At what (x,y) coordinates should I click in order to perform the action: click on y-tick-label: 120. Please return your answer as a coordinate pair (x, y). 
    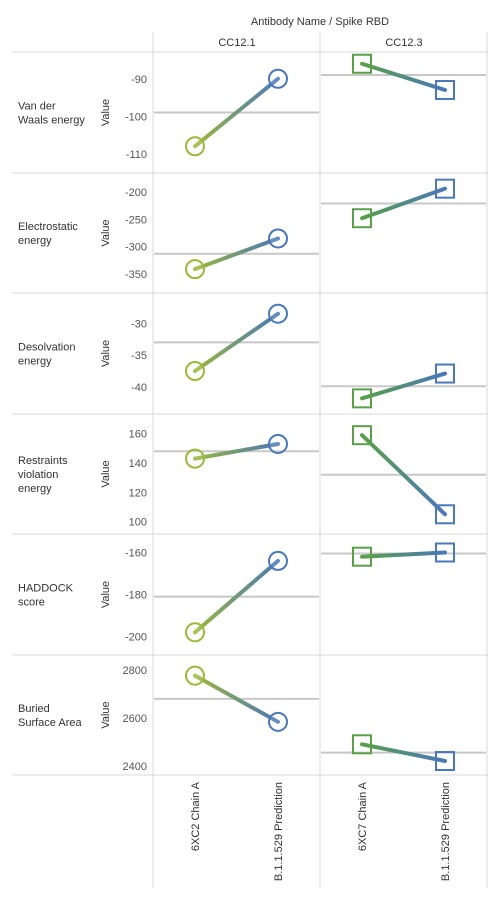
    Looking at the image, I should click on (138, 493).